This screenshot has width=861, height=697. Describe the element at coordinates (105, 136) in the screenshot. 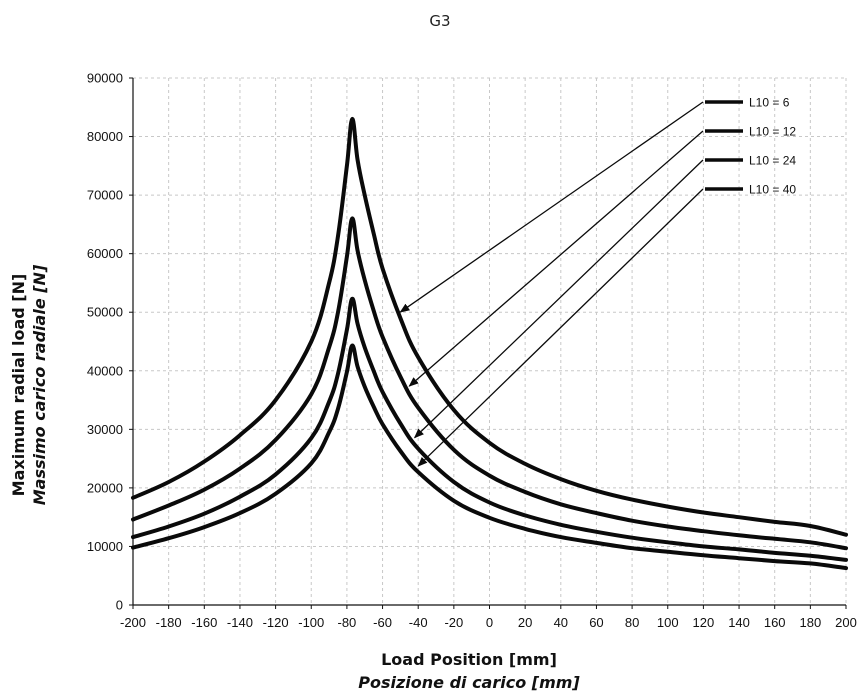

I see `y-tick-label: 80000` at that location.